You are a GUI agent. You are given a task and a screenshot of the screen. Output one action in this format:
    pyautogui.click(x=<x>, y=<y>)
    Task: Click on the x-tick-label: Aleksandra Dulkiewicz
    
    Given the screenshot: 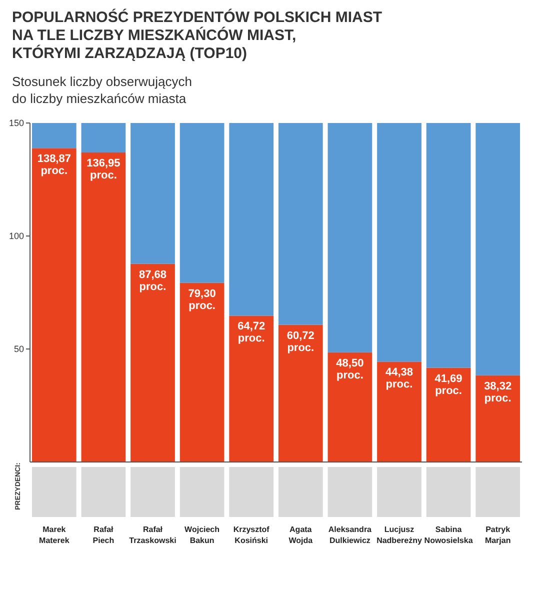 What is the action you would take?
    pyautogui.click(x=350, y=535)
    